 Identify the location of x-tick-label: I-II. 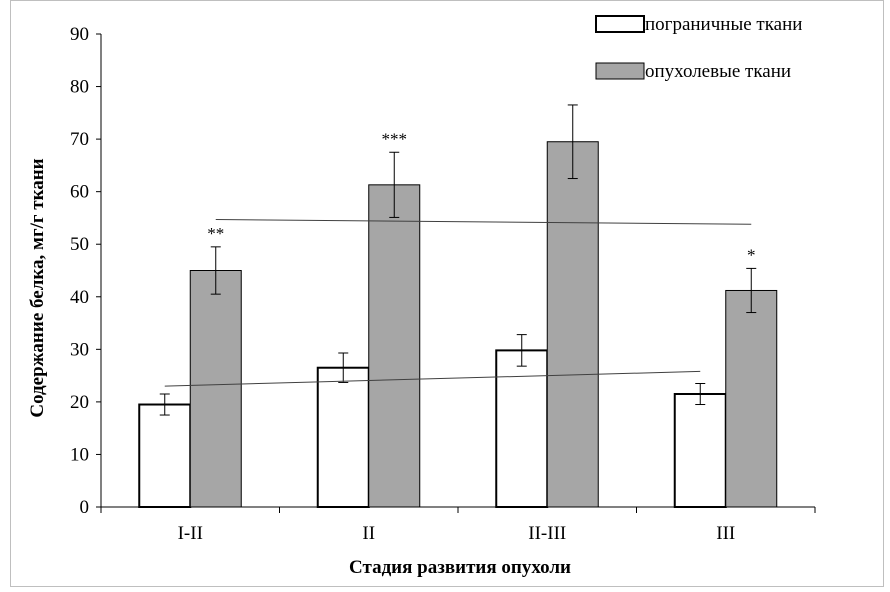
(190, 533).